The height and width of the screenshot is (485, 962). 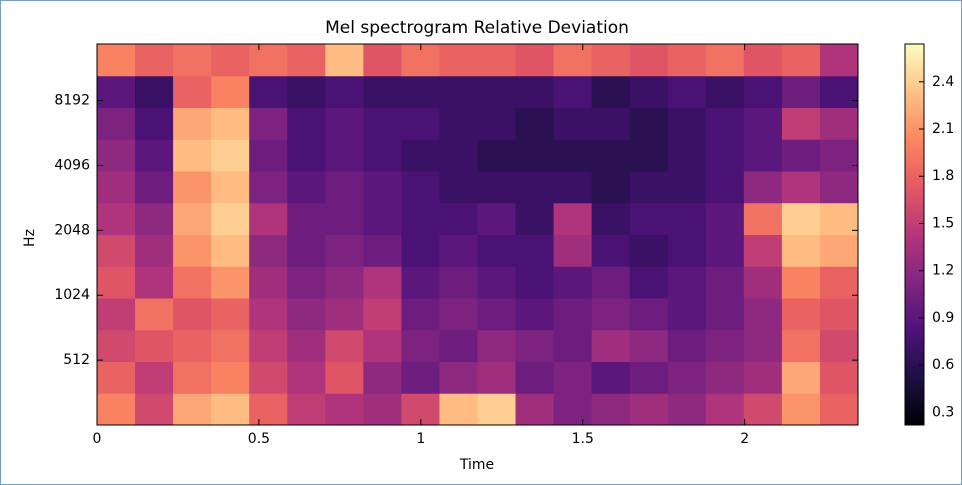 I want to click on colorbar-tick-label: 1.5, so click(x=943, y=223).